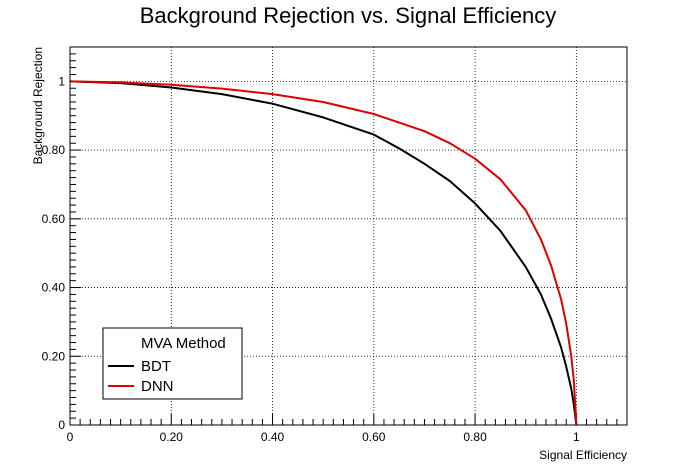  I want to click on y-tick-label-1: 0.20, so click(54, 356).